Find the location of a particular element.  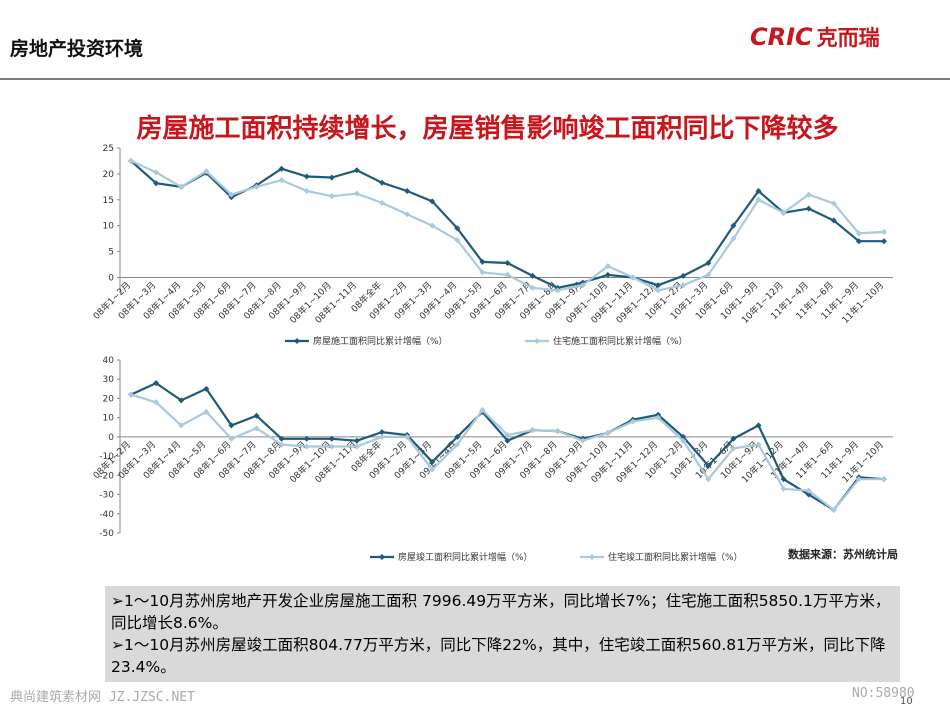

legend-label: 住宅竣工面积同比累计增幅（%） is located at coordinates (675, 557).